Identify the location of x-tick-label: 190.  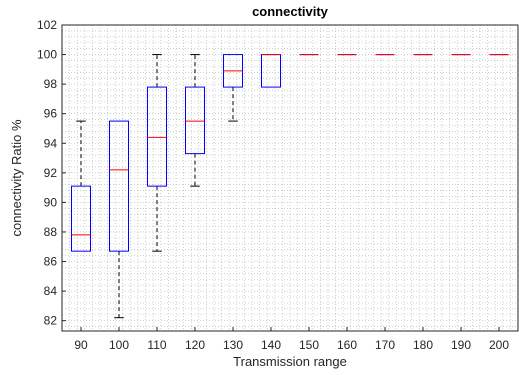
(461, 345).